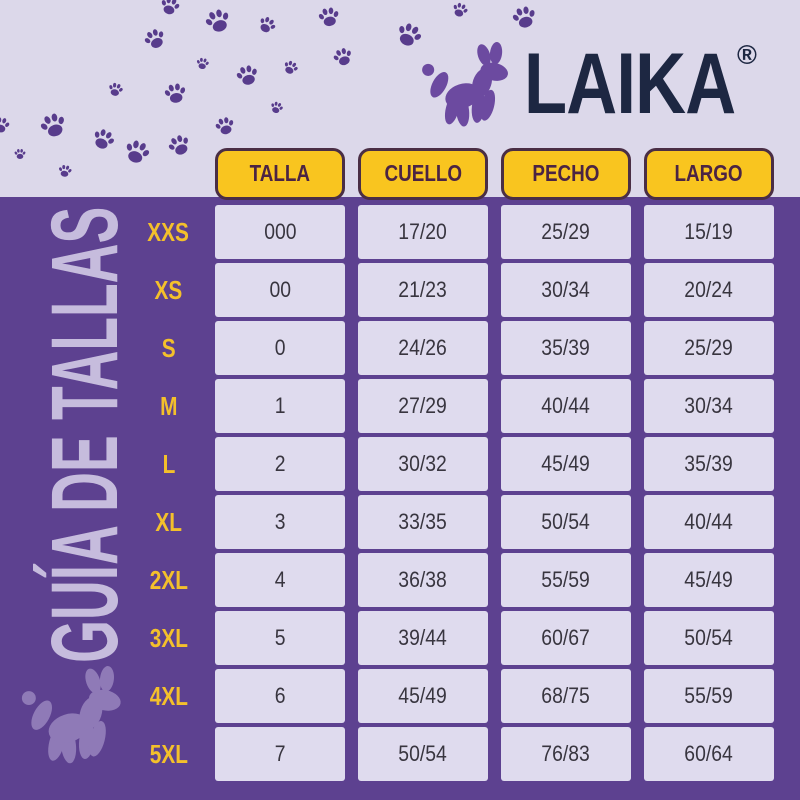 This screenshot has width=800, height=800. I want to click on table-row: XL 3 33/35 50/54 40/44, so click(455, 522).